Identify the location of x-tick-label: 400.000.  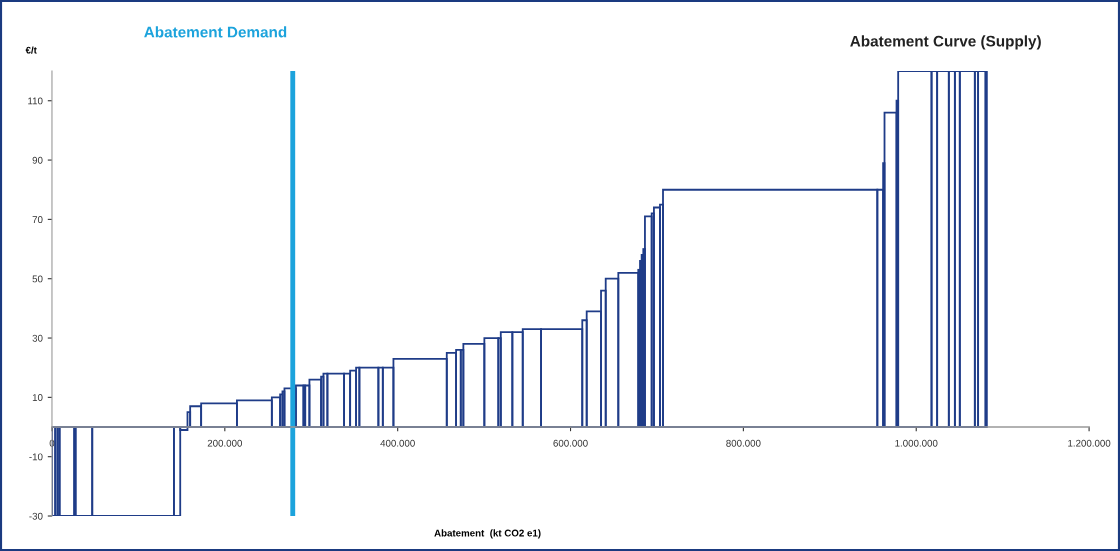
(397, 443).